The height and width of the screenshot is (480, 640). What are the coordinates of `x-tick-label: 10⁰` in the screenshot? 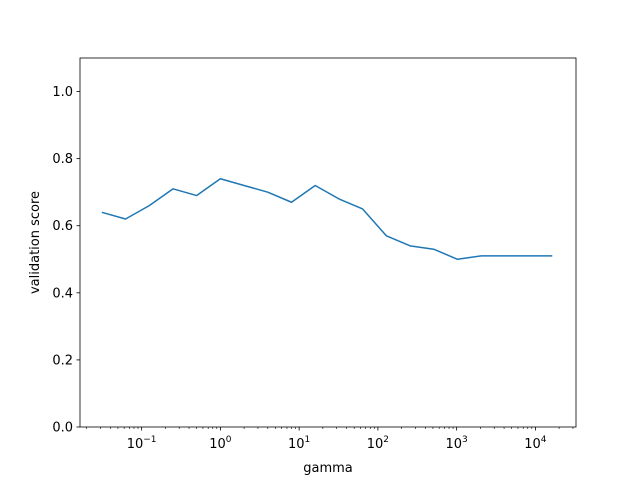 It's located at (220, 443).